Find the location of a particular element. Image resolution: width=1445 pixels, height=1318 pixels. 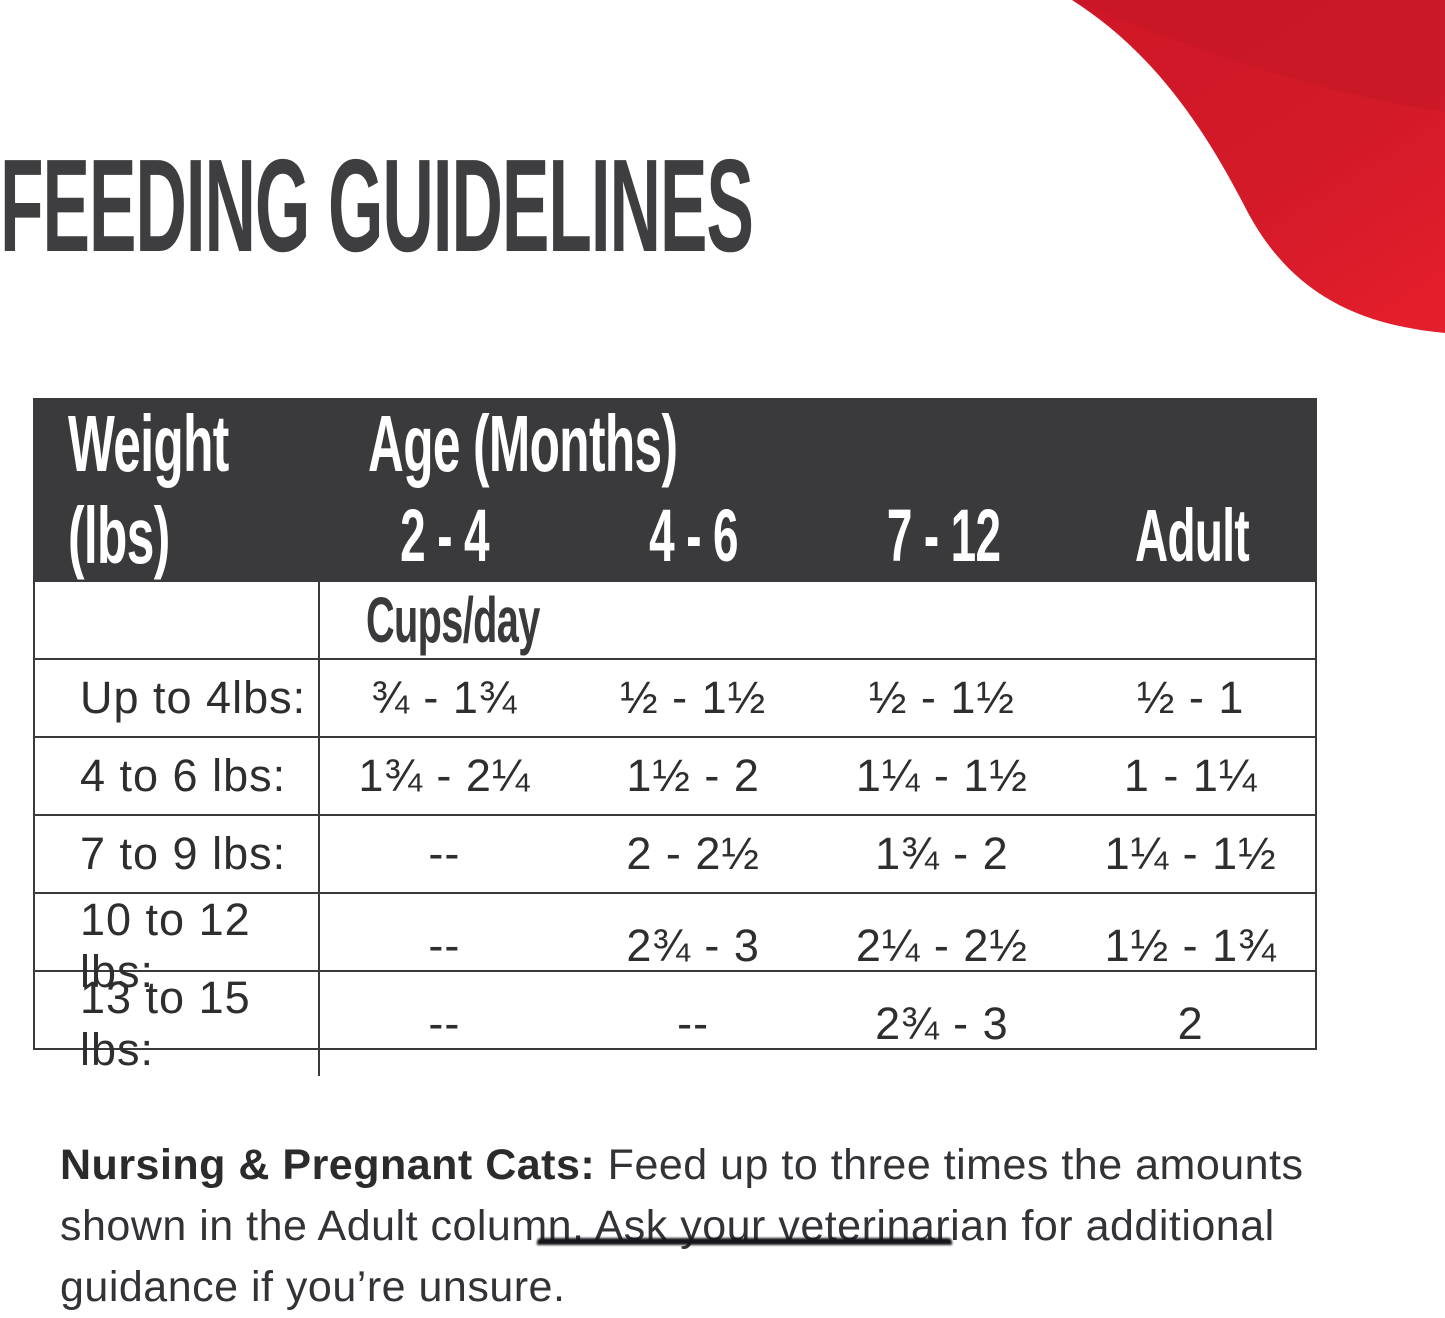

row-value: ¾ - 1¾ is located at coordinates (444, 697).